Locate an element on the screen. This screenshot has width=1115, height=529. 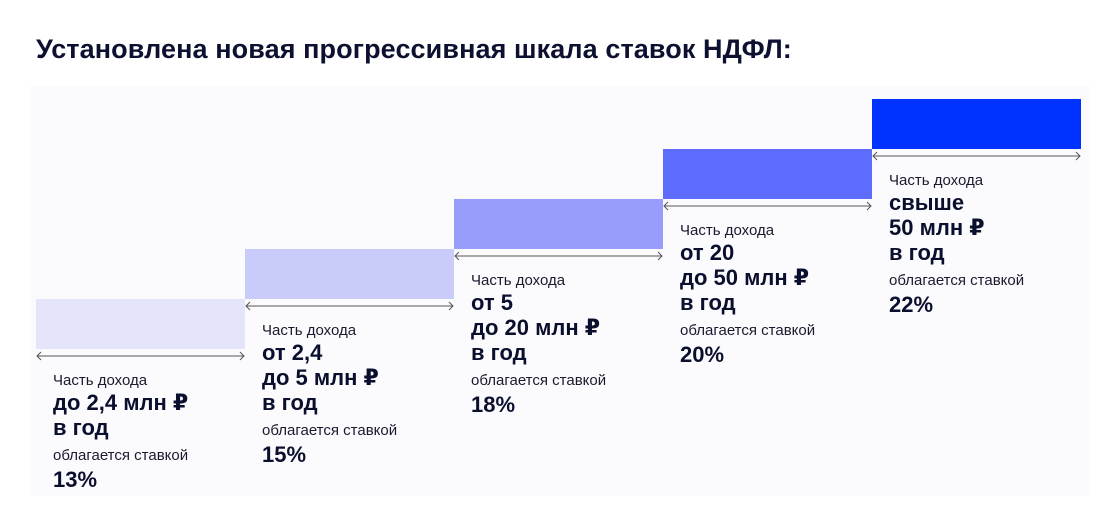
income-range-line: до 5 млн ₽ is located at coordinates (320, 377).